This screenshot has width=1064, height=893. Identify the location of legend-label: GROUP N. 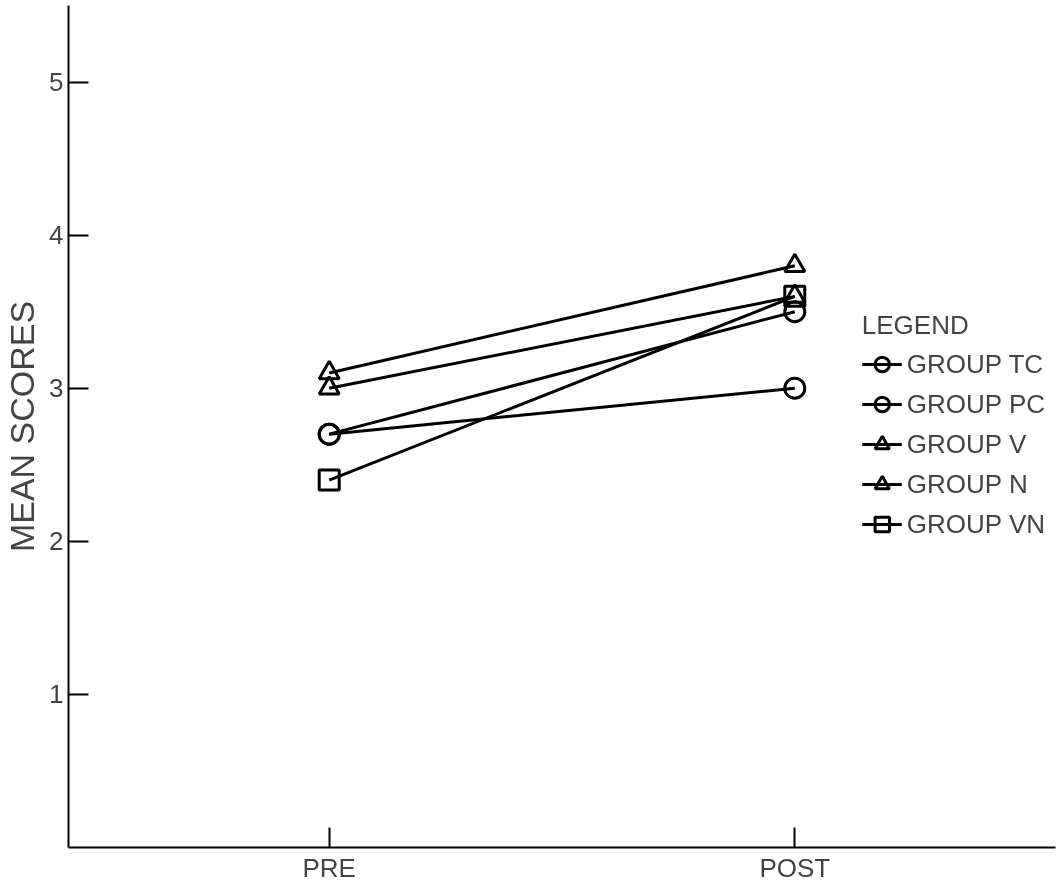
(967, 484).